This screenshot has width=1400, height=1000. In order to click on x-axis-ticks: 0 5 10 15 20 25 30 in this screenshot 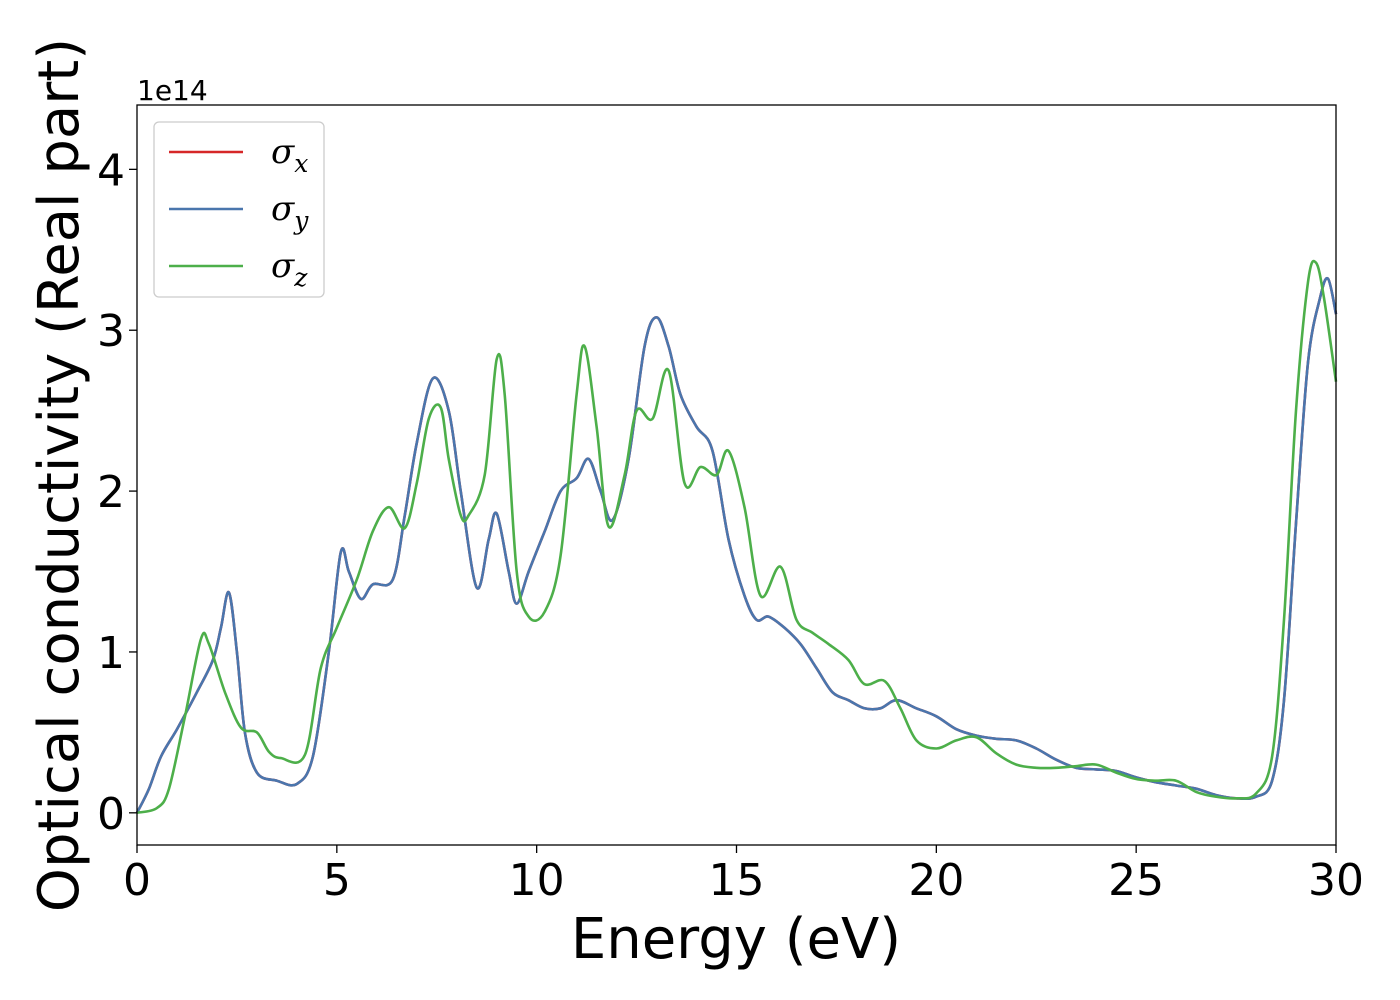, I will do `click(743, 875)`.